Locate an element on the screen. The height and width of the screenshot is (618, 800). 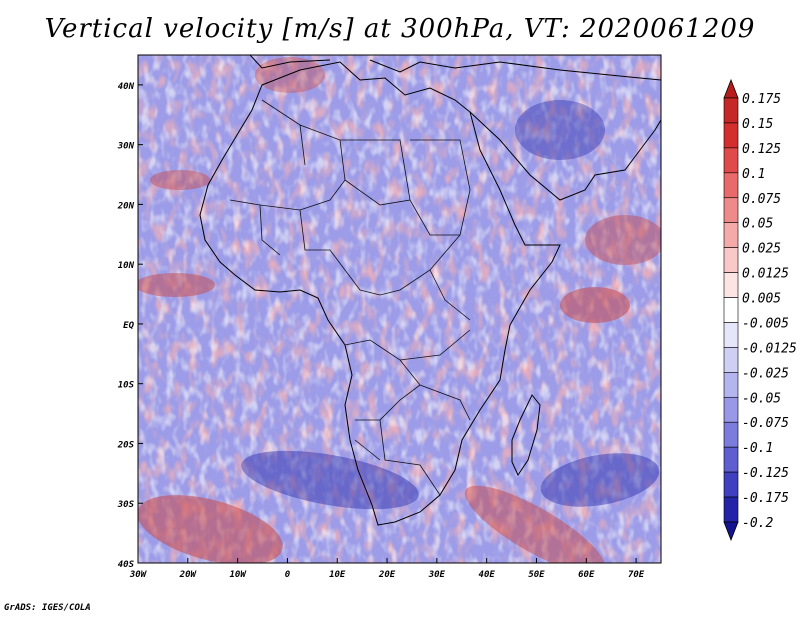
grads-credit: GrADS: IGES/COLA is located at coordinates (47, 608).